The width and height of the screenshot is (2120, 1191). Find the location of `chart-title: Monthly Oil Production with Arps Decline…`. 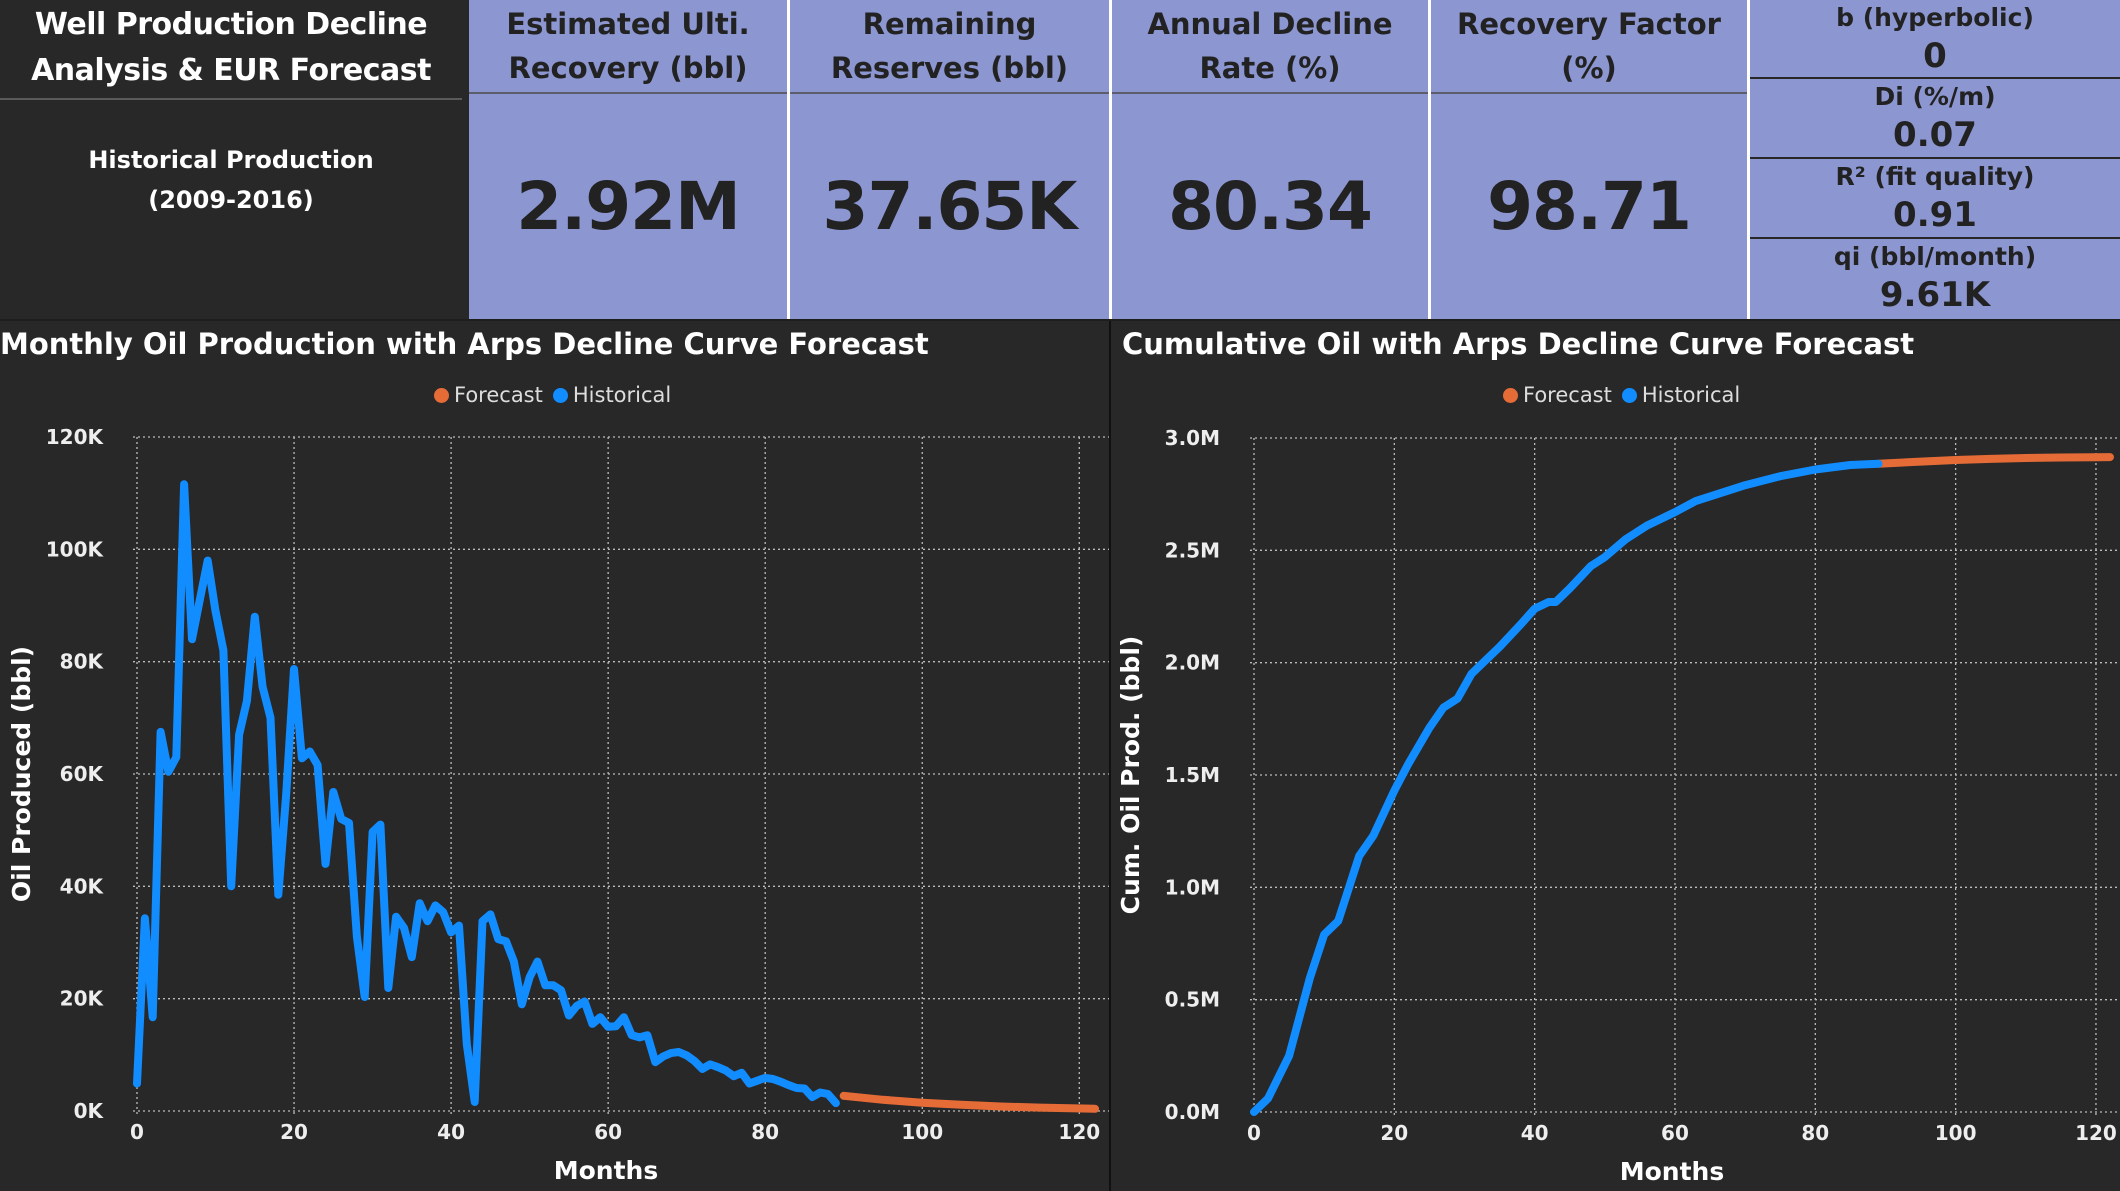

chart-title: Monthly Oil Production with Arps Decline… is located at coordinates (464, 344).